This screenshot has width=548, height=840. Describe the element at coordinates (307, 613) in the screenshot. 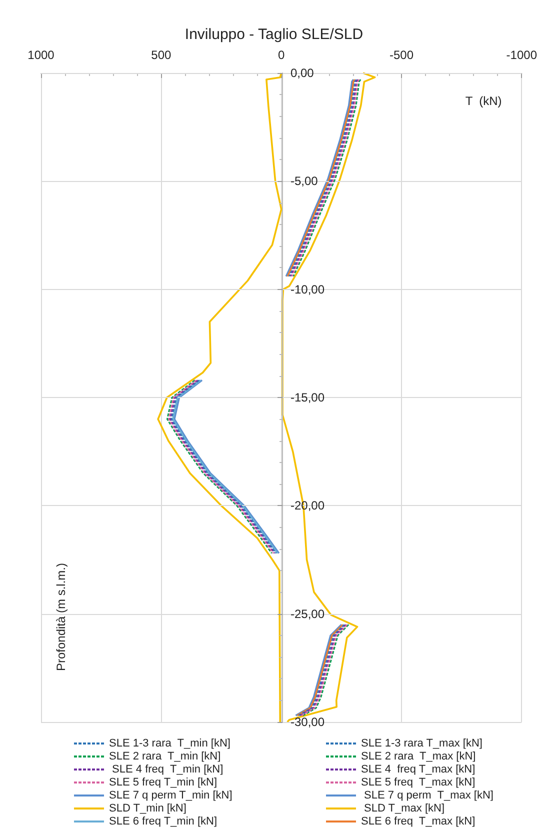

I see `y-tick-label: -25,00` at that location.